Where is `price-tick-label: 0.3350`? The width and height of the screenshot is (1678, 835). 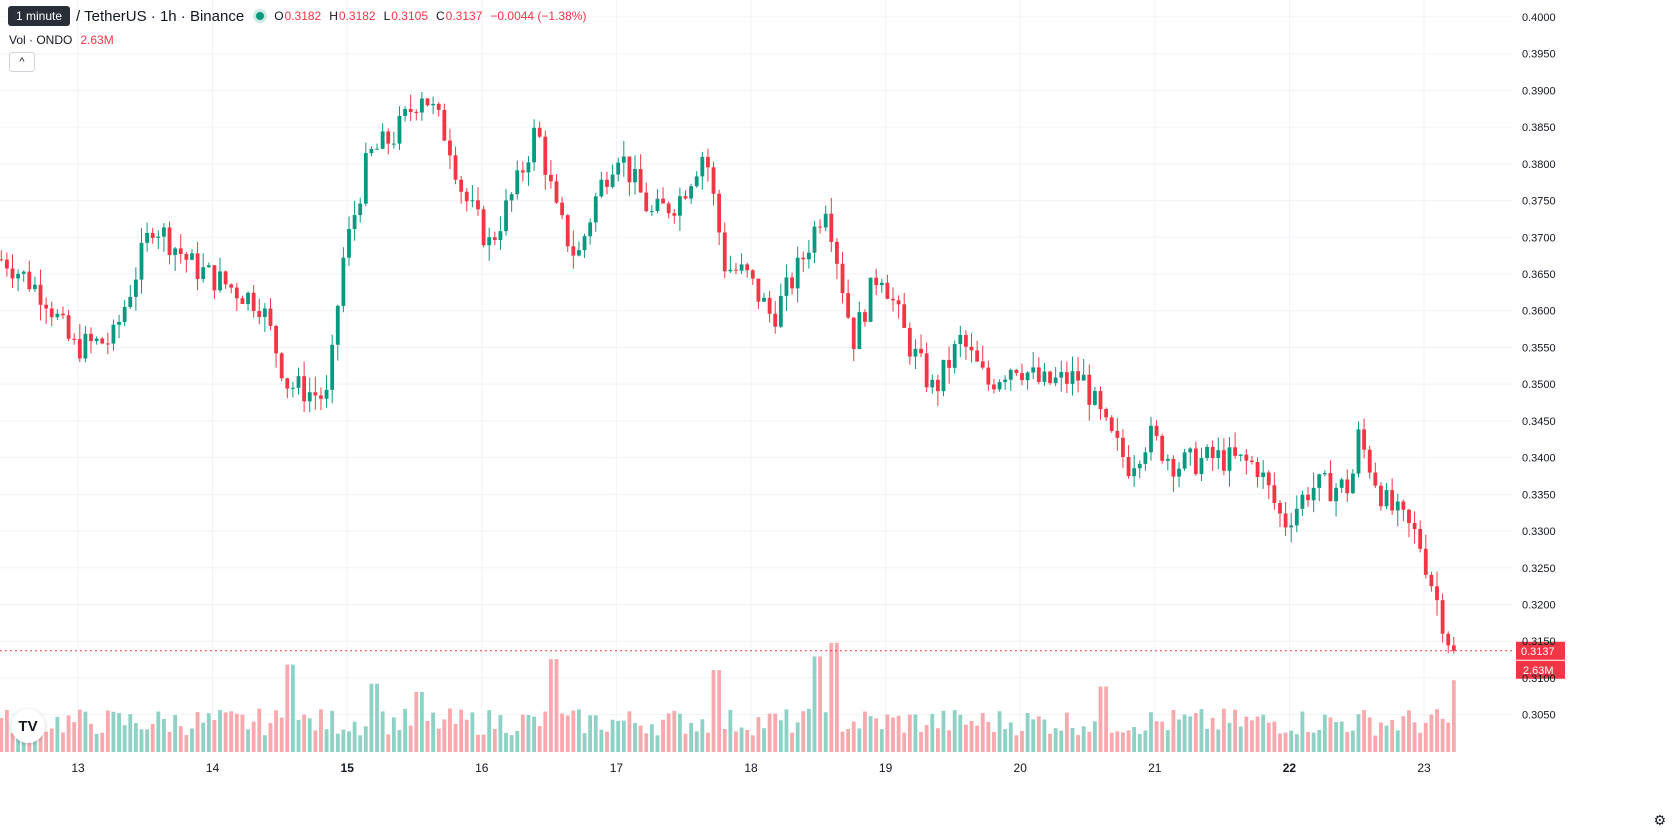 price-tick-label: 0.3350 is located at coordinates (1539, 495).